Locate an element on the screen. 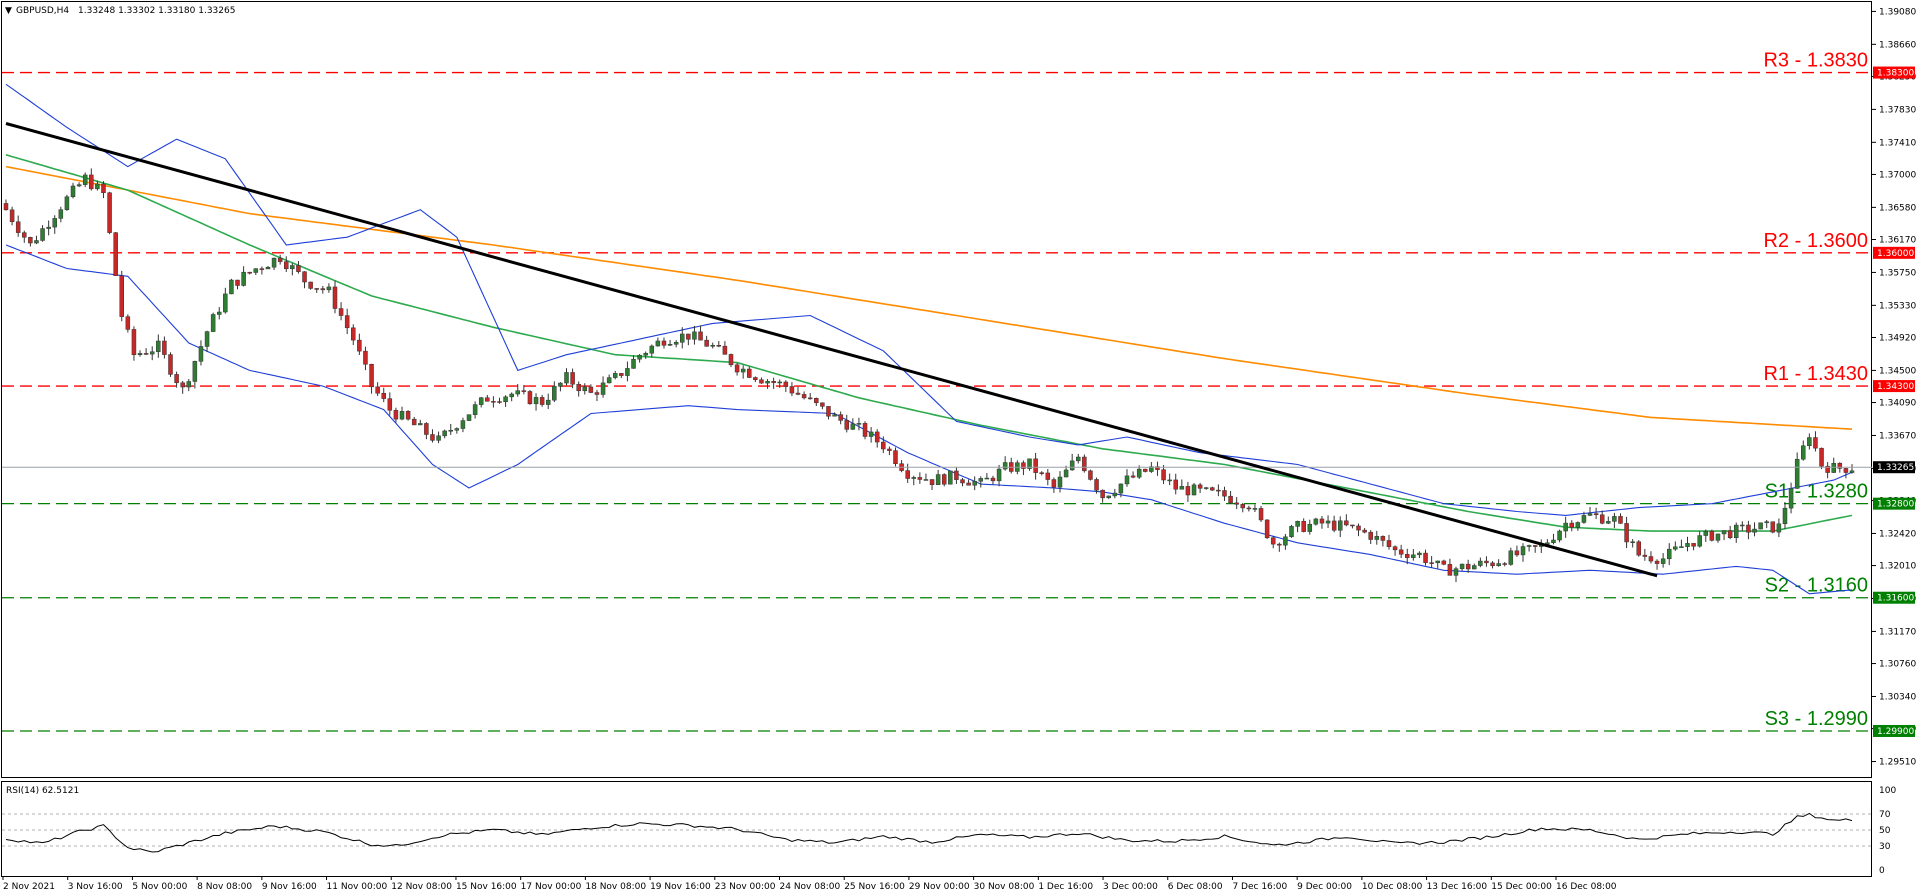  dropdown-arrow-icon: ▼ is located at coordinates (8, 11).